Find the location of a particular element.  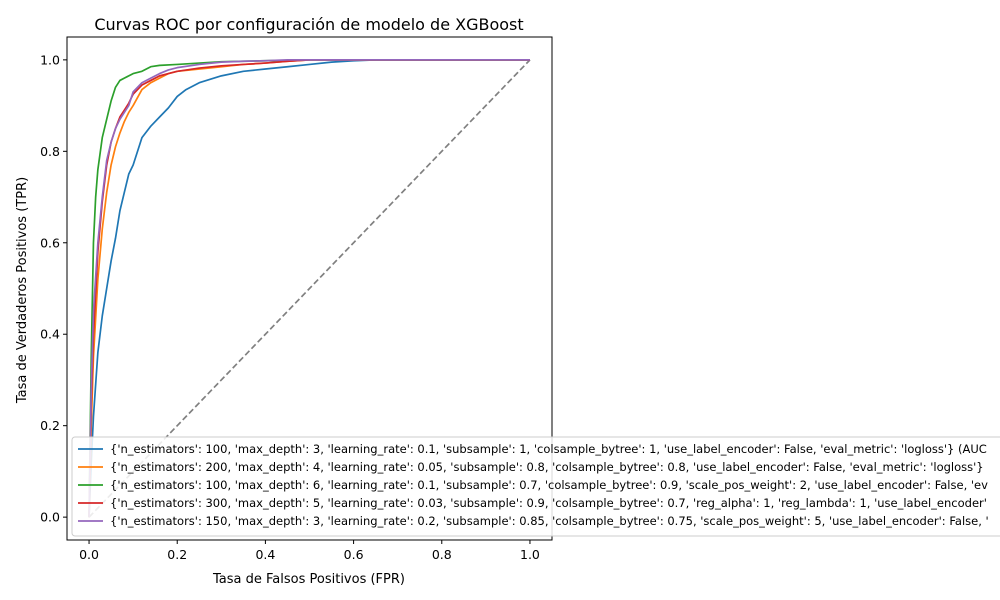

y-tick-label: 0.8 is located at coordinates (50, 151).